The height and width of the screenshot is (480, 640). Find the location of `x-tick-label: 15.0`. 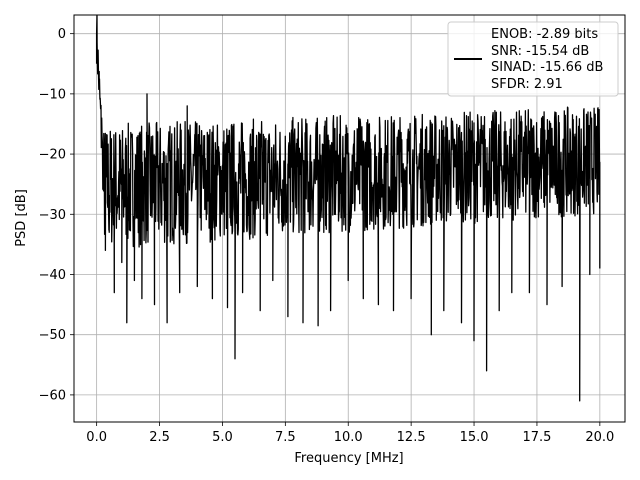

x-tick-label: 15.0 is located at coordinates (474, 437).